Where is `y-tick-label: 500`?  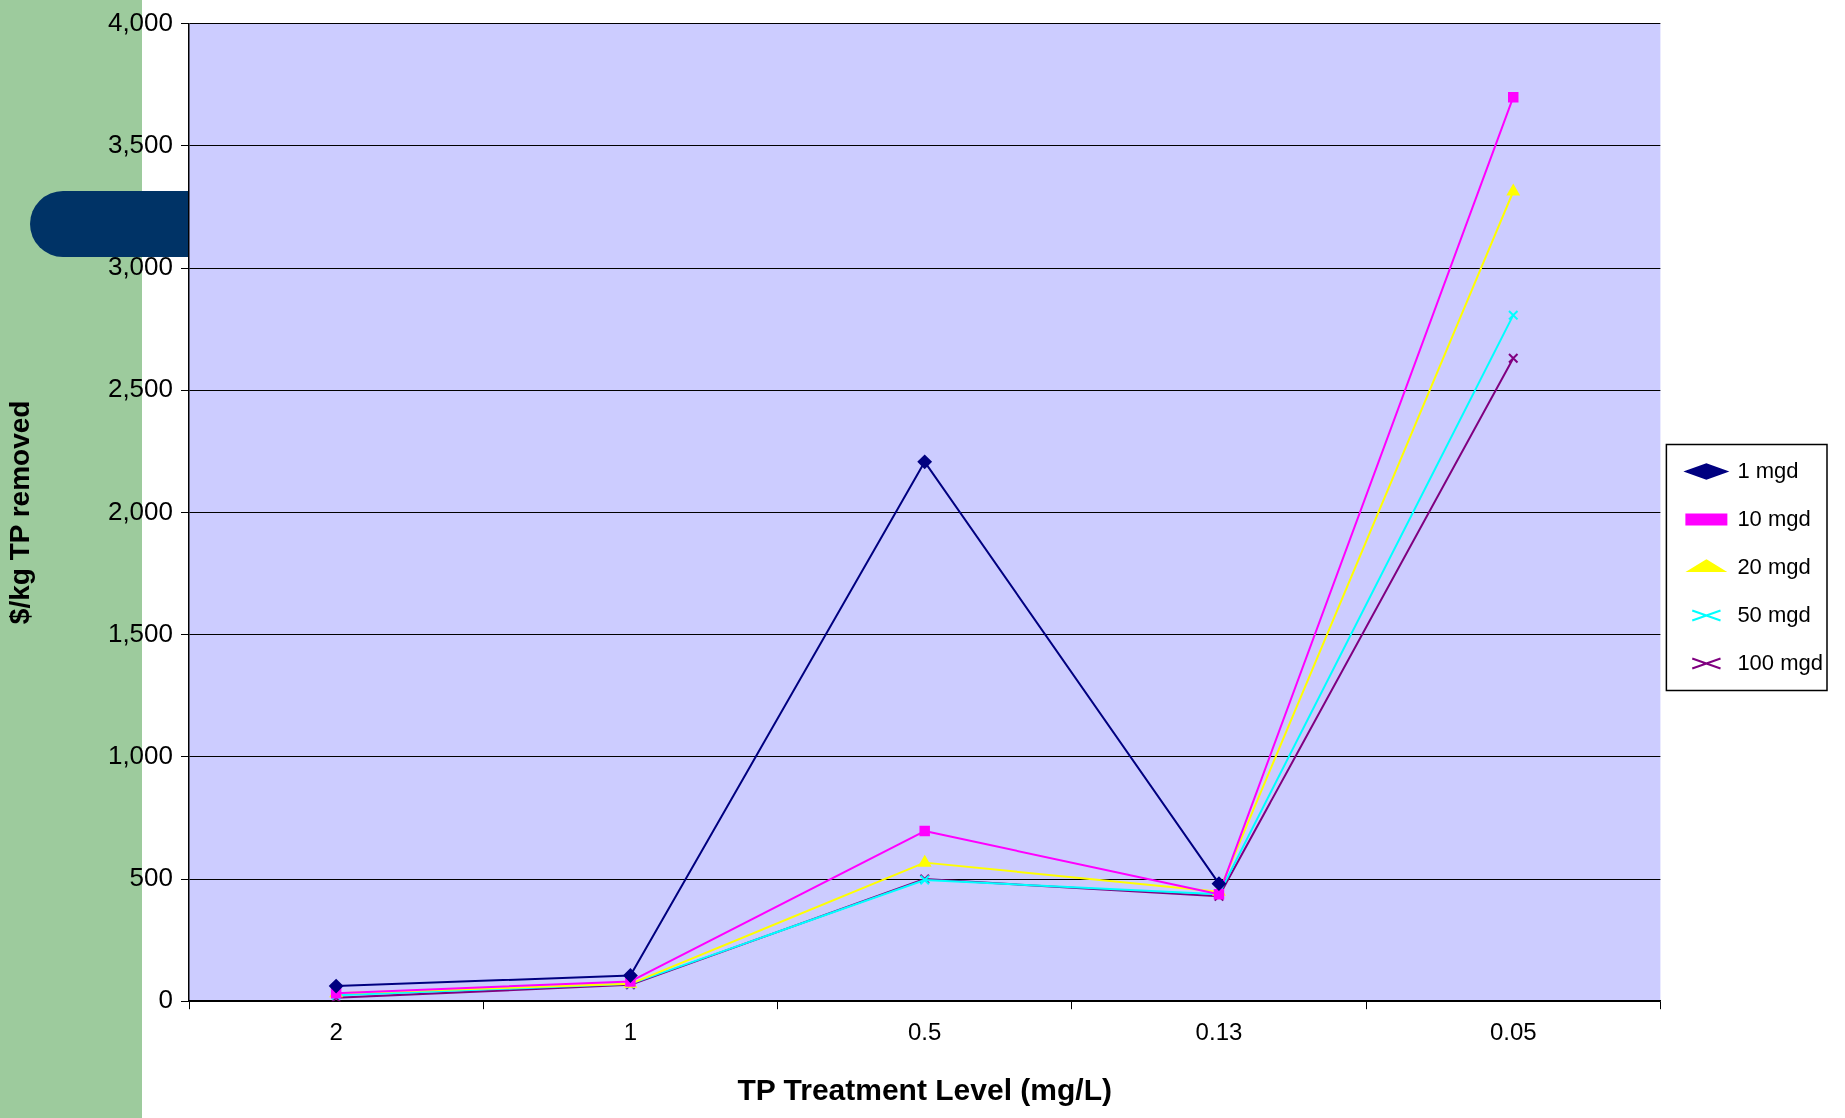 y-tick-label: 500 is located at coordinates (151, 877).